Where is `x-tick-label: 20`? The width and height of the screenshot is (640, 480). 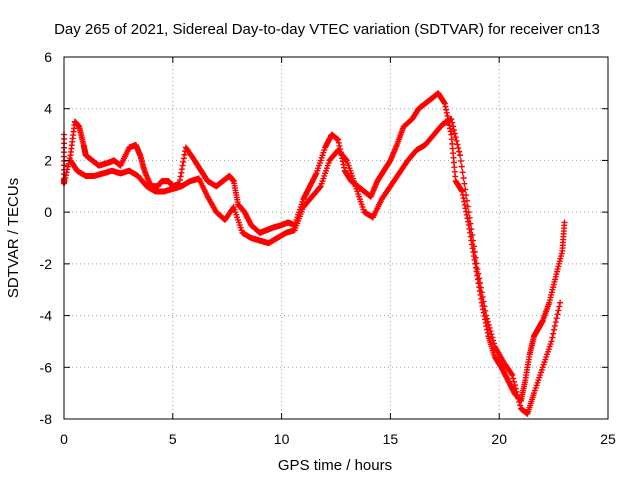 x-tick-label: 20 is located at coordinates (499, 439).